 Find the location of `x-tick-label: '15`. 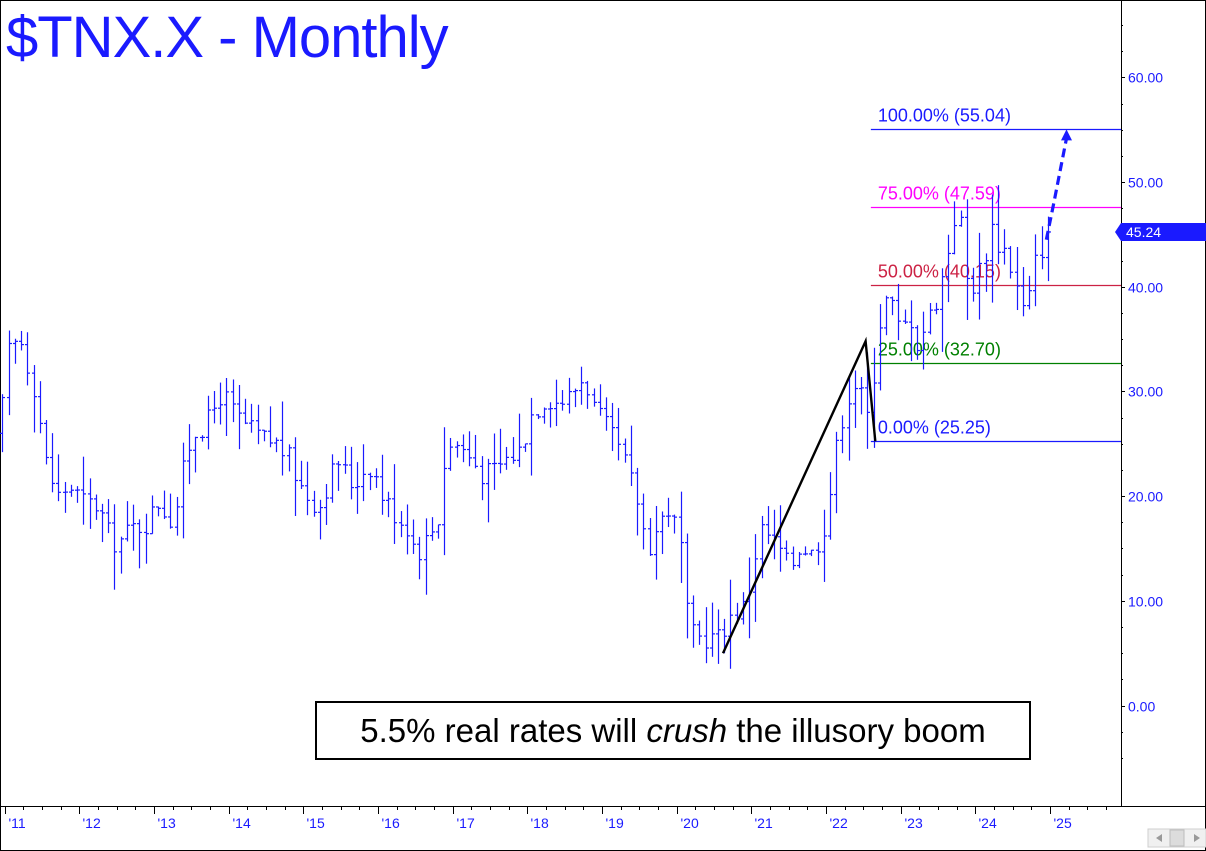

x-tick-label: '15 is located at coordinates (316, 823).